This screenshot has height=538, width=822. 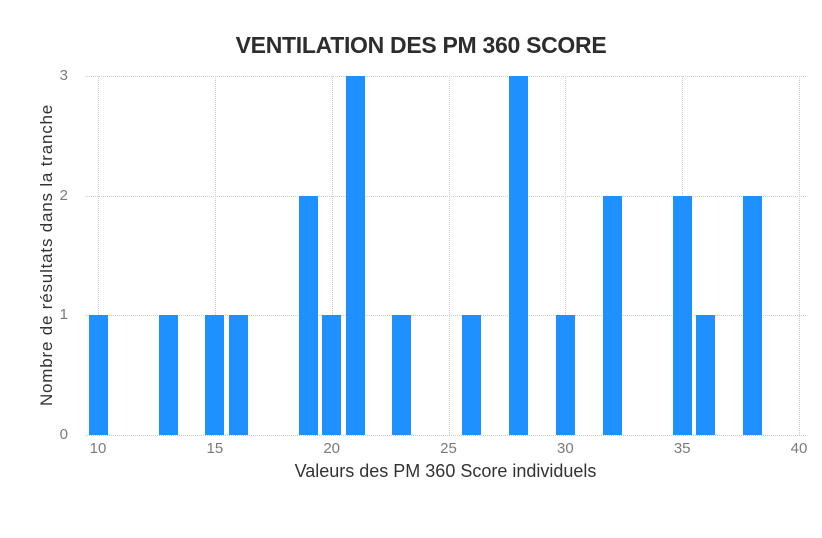 What do you see at coordinates (63, 315) in the screenshot?
I see `y-tick-label: 1` at bounding box center [63, 315].